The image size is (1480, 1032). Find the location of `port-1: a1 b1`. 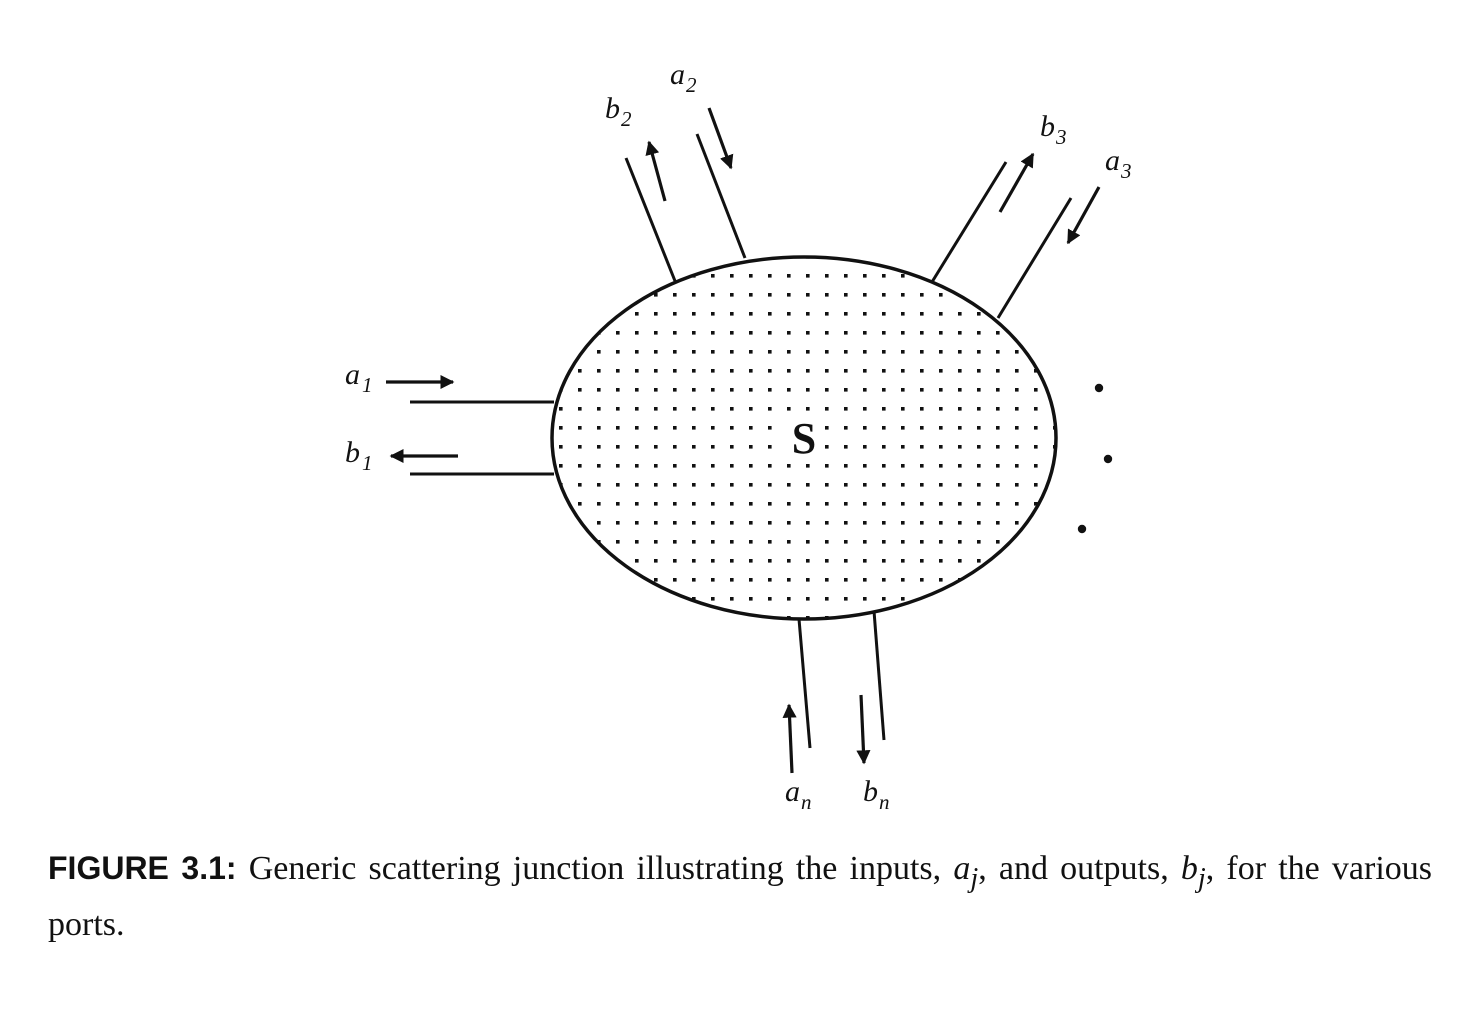

port-1: a1 b1 is located at coordinates (449, 417).